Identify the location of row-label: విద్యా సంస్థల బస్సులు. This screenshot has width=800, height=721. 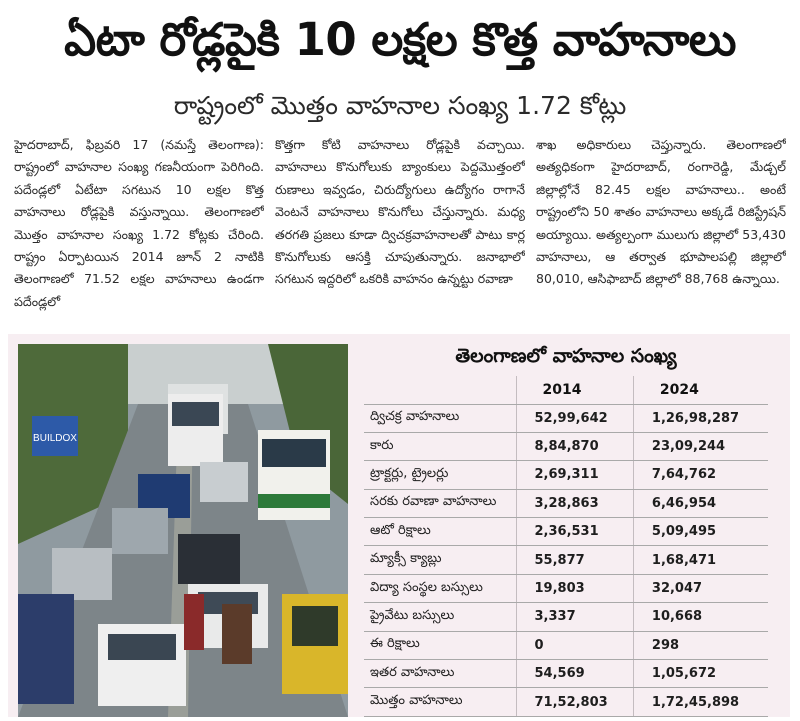
(440, 589).